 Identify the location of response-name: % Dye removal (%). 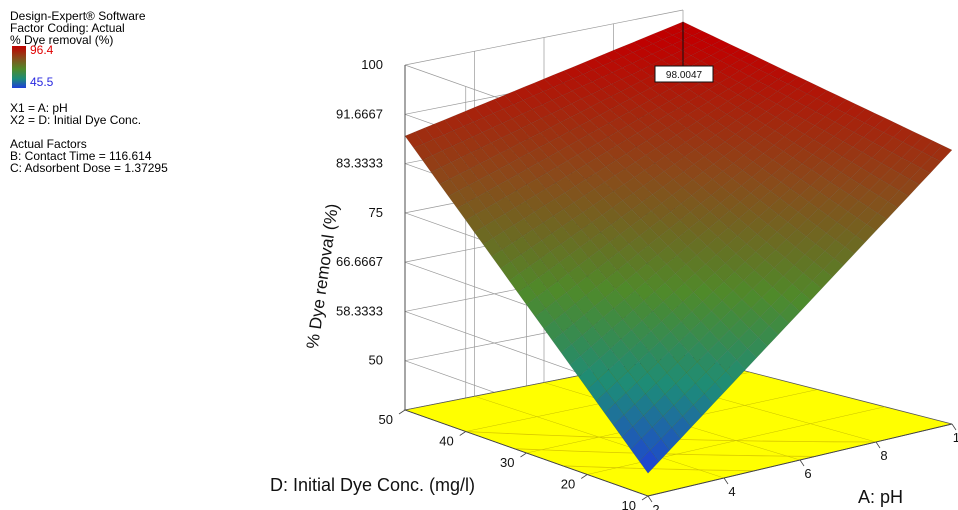
(62, 40).